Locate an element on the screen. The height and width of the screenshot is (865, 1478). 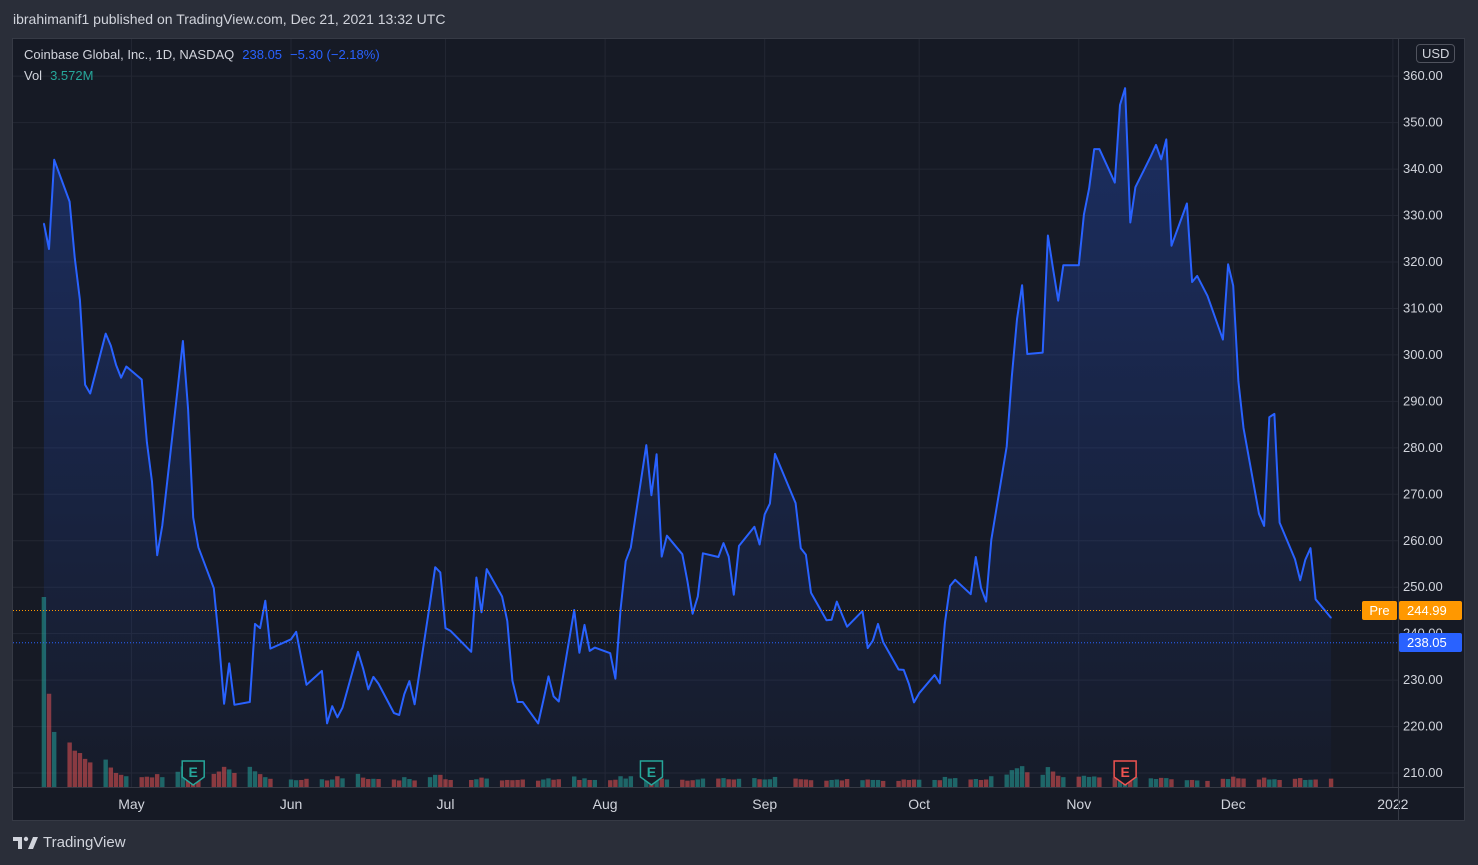
last-price: 238.05 is located at coordinates (262, 54).